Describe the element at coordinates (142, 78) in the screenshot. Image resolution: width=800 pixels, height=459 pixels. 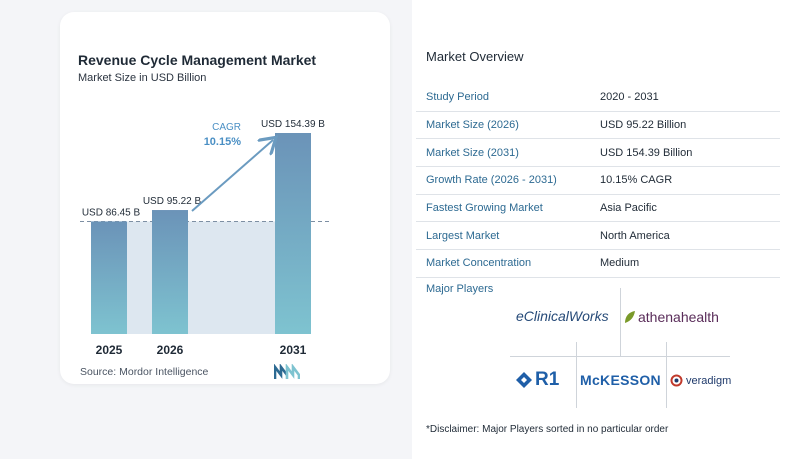
I see `chart-subtitle: Market Size in USD Billion` at that location.